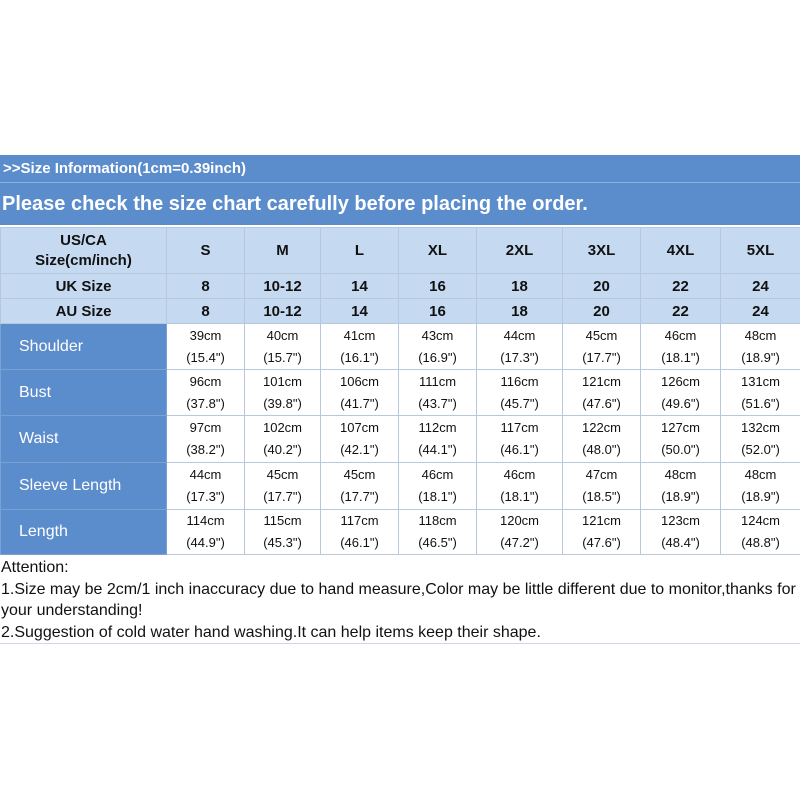 This screenshot has height=800, width=800. Describe the element at coordinates (205, 449) in the screenshot. I see `inch-value: (38.2")` at that location.